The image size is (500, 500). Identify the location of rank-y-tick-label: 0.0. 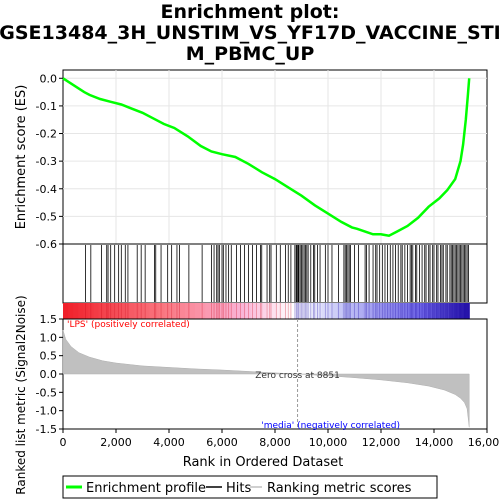
(49, 374).